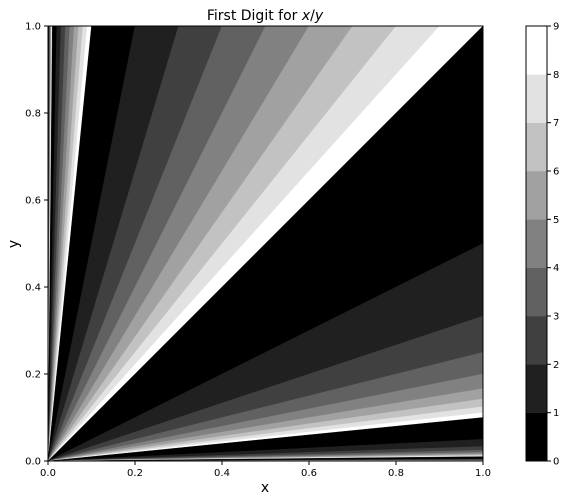  What do you see at coordinates (556, 317) in the screenshot?
I see `colorbar-tick-label: 3` at bounding box center [556, 317].